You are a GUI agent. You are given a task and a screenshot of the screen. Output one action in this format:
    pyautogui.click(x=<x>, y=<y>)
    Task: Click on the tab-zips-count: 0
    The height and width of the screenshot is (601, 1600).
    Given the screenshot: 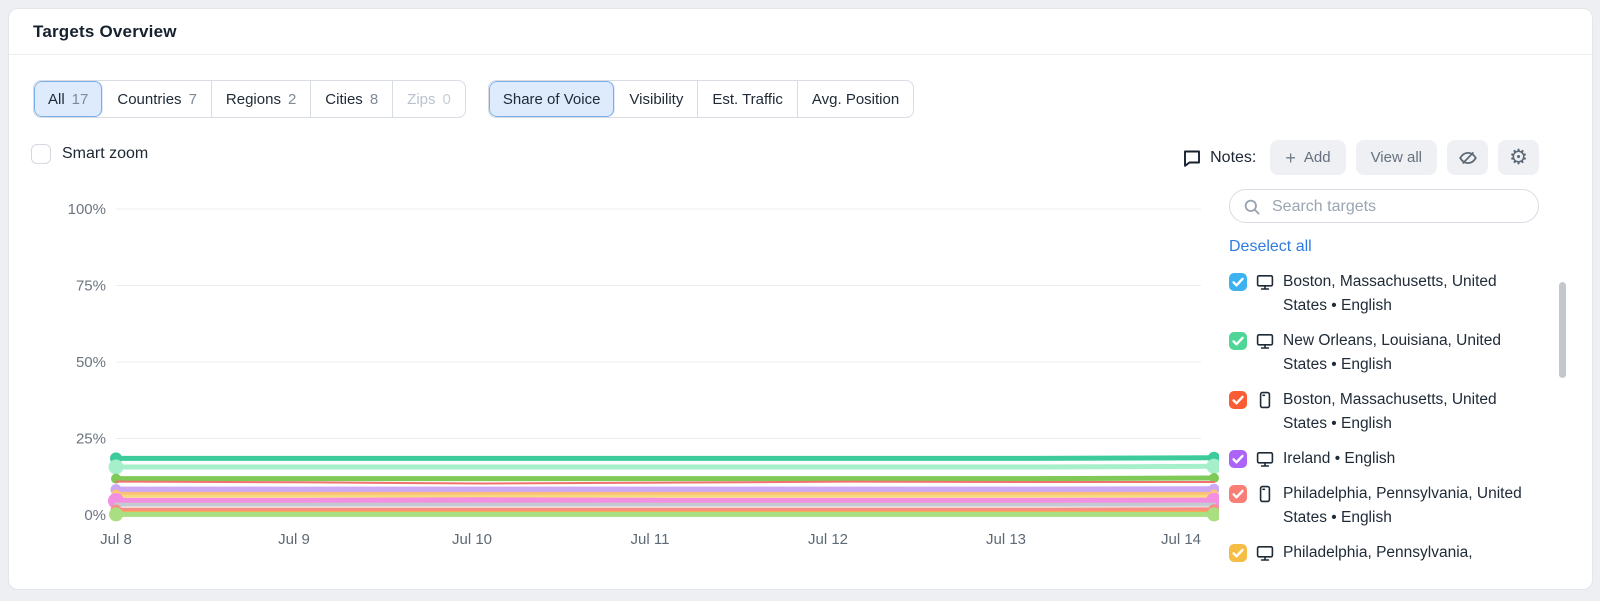 What is the action you would take?
    pyautogui.click(x=446, y=99)
    